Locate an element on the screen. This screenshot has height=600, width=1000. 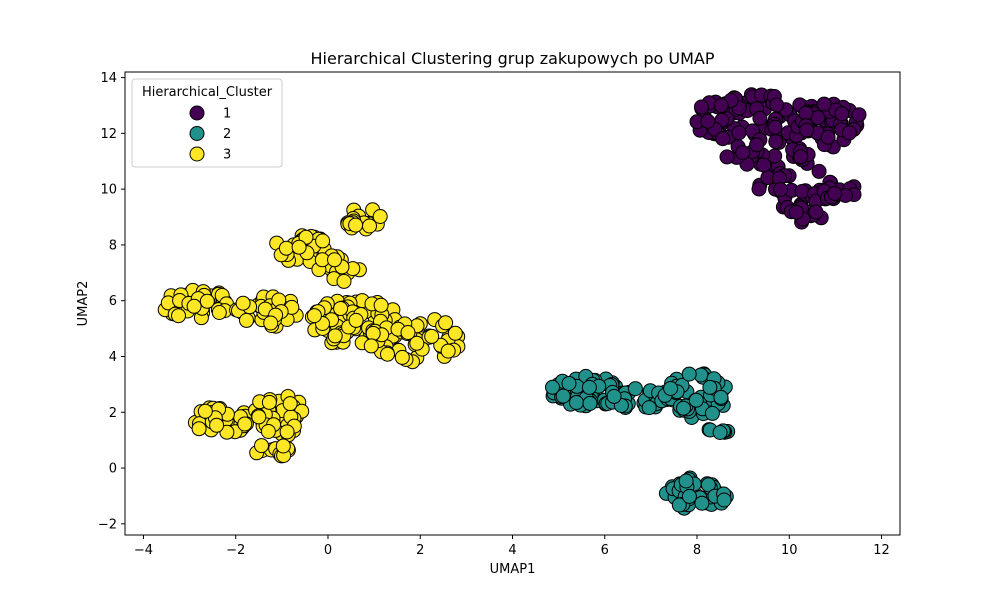
legend-box is located at coordinates (207, 123).